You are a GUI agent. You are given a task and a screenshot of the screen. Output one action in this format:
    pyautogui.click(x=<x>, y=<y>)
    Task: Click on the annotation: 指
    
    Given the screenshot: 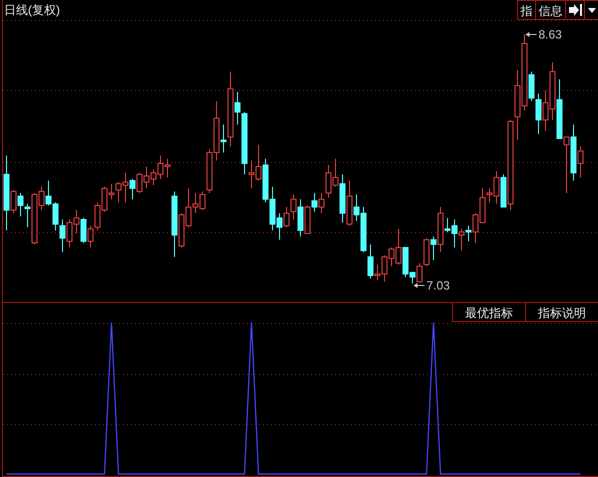 What is the action you would take?
    pyautogui.click(x=526, y=11)
    